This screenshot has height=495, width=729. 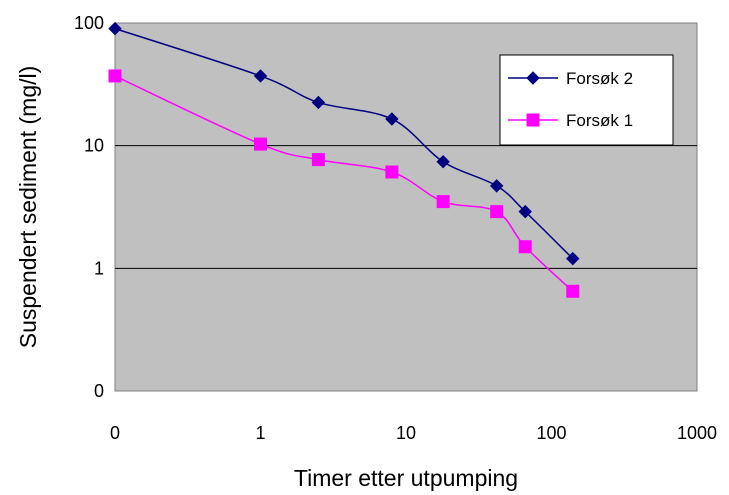 What do you see at coordinates (599, 120) in the screenshot?
I see `legend-label: Forsøk 1` at bounding box center [599, 120].